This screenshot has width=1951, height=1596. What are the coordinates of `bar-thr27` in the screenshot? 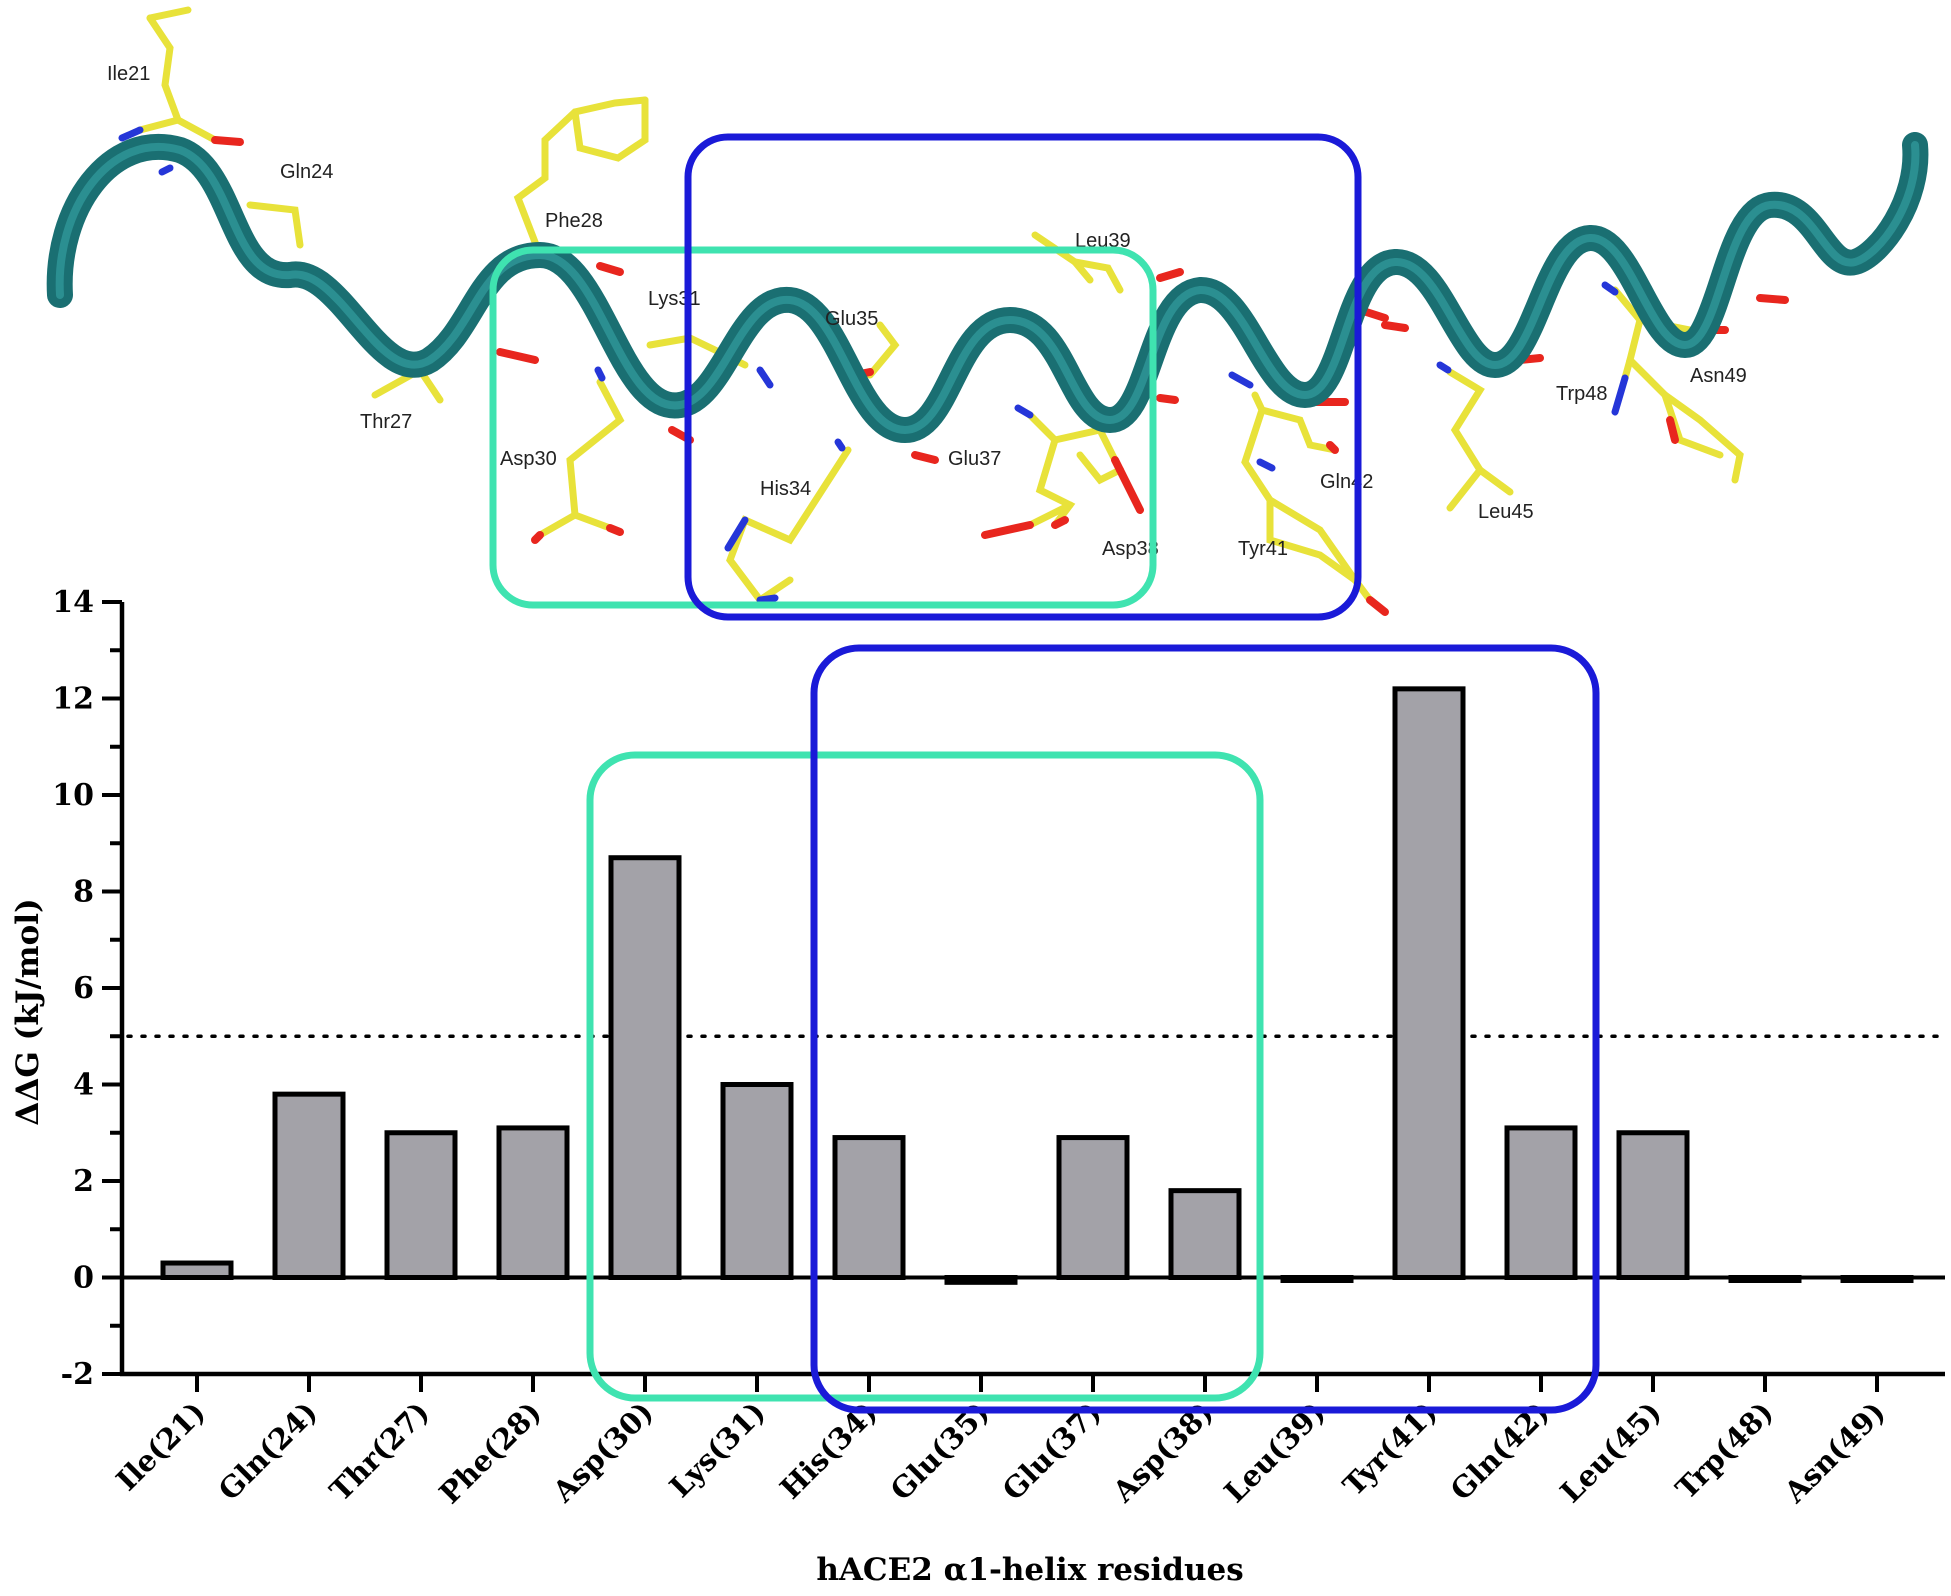 It's located at (421, 1205).